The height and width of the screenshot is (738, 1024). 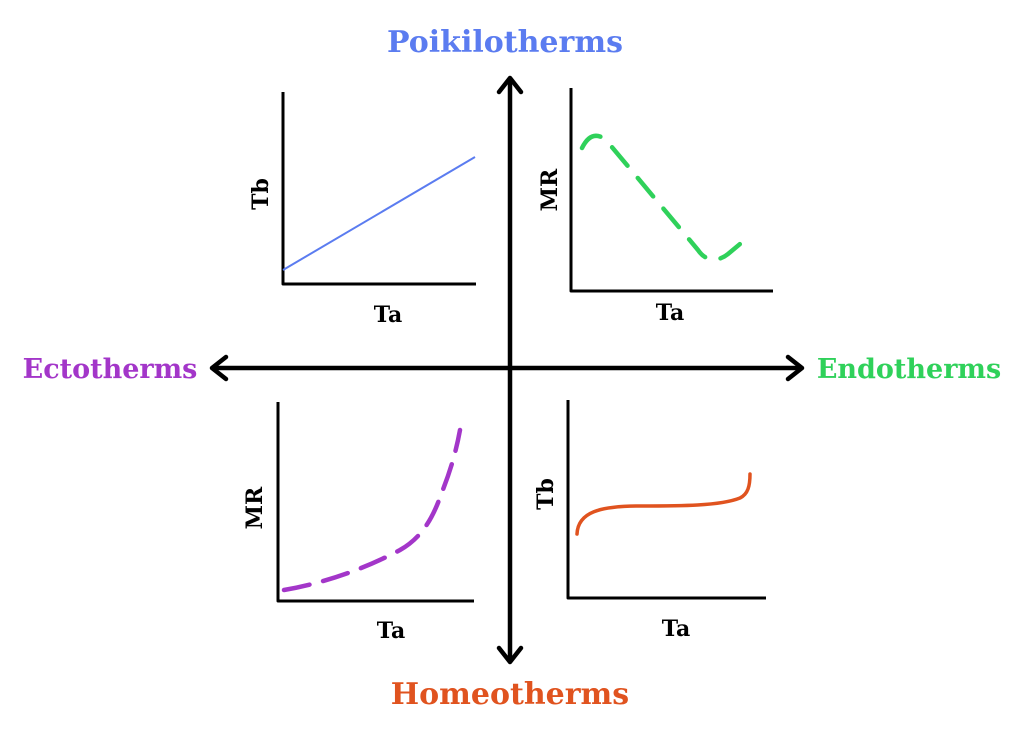 I want to click on panel-bottom-right-ylabel: Tb, so click(x=546, y=494).